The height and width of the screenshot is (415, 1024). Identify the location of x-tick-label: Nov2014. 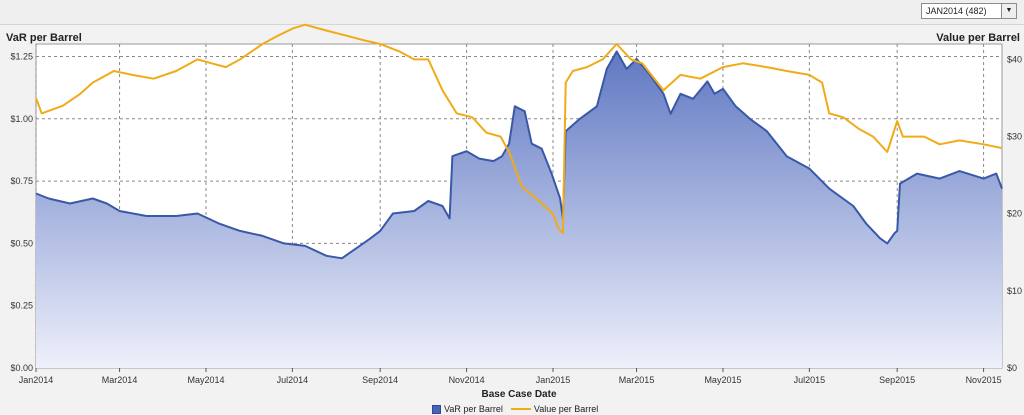
(467, 380).